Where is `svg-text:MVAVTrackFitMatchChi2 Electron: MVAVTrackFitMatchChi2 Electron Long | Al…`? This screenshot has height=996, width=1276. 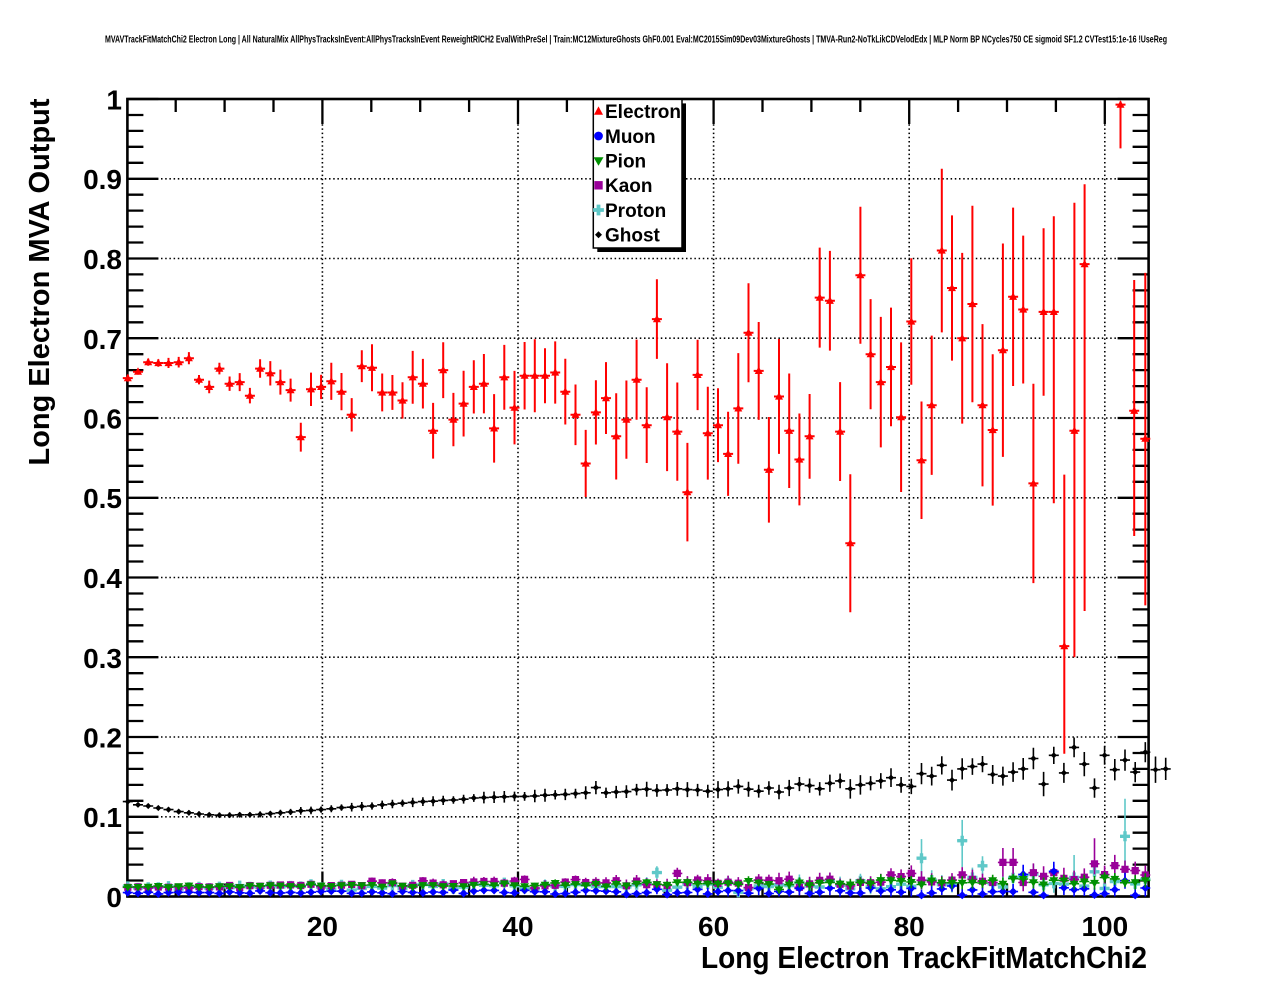 svg-text:MVAVTrackFitMatchChi2 Electron: MVAVTrackFitMatchChi2 Electron Long | Al… is located at coordinates (636, 39).